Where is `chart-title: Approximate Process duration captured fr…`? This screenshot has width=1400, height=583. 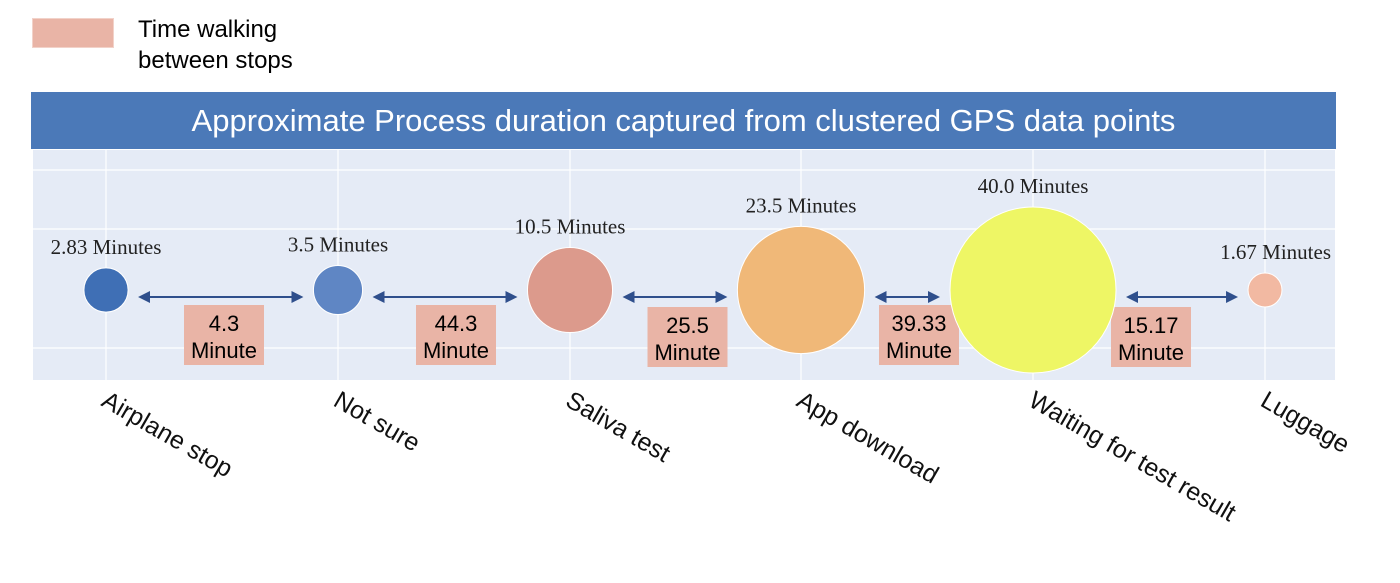
chart-title: Approximate Process duration captured fr… is located at coordinates (683, 120).